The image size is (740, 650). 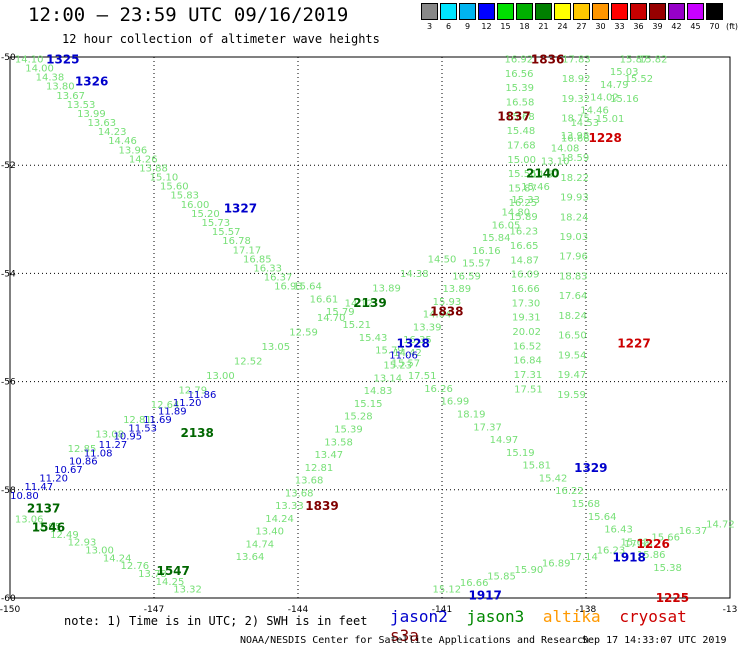 What do you see at coordinates (652, 544) in the screenshot?
I see `pass-time-label: 1226` at bounding box center [652, 544].